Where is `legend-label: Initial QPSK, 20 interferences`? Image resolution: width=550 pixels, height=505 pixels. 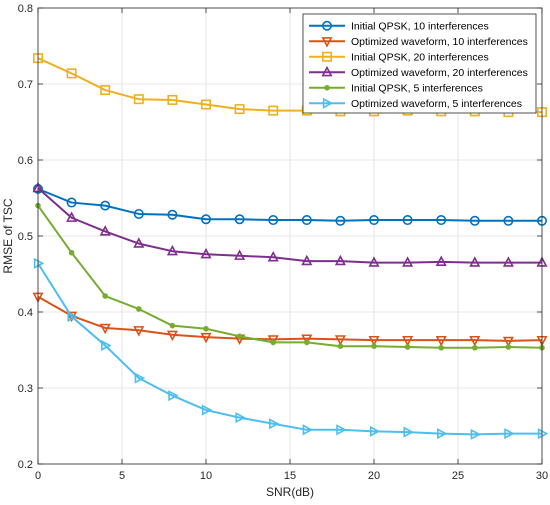 legend-label: Initial QPSK, 20 interferences is located at coordinates (420, 58).